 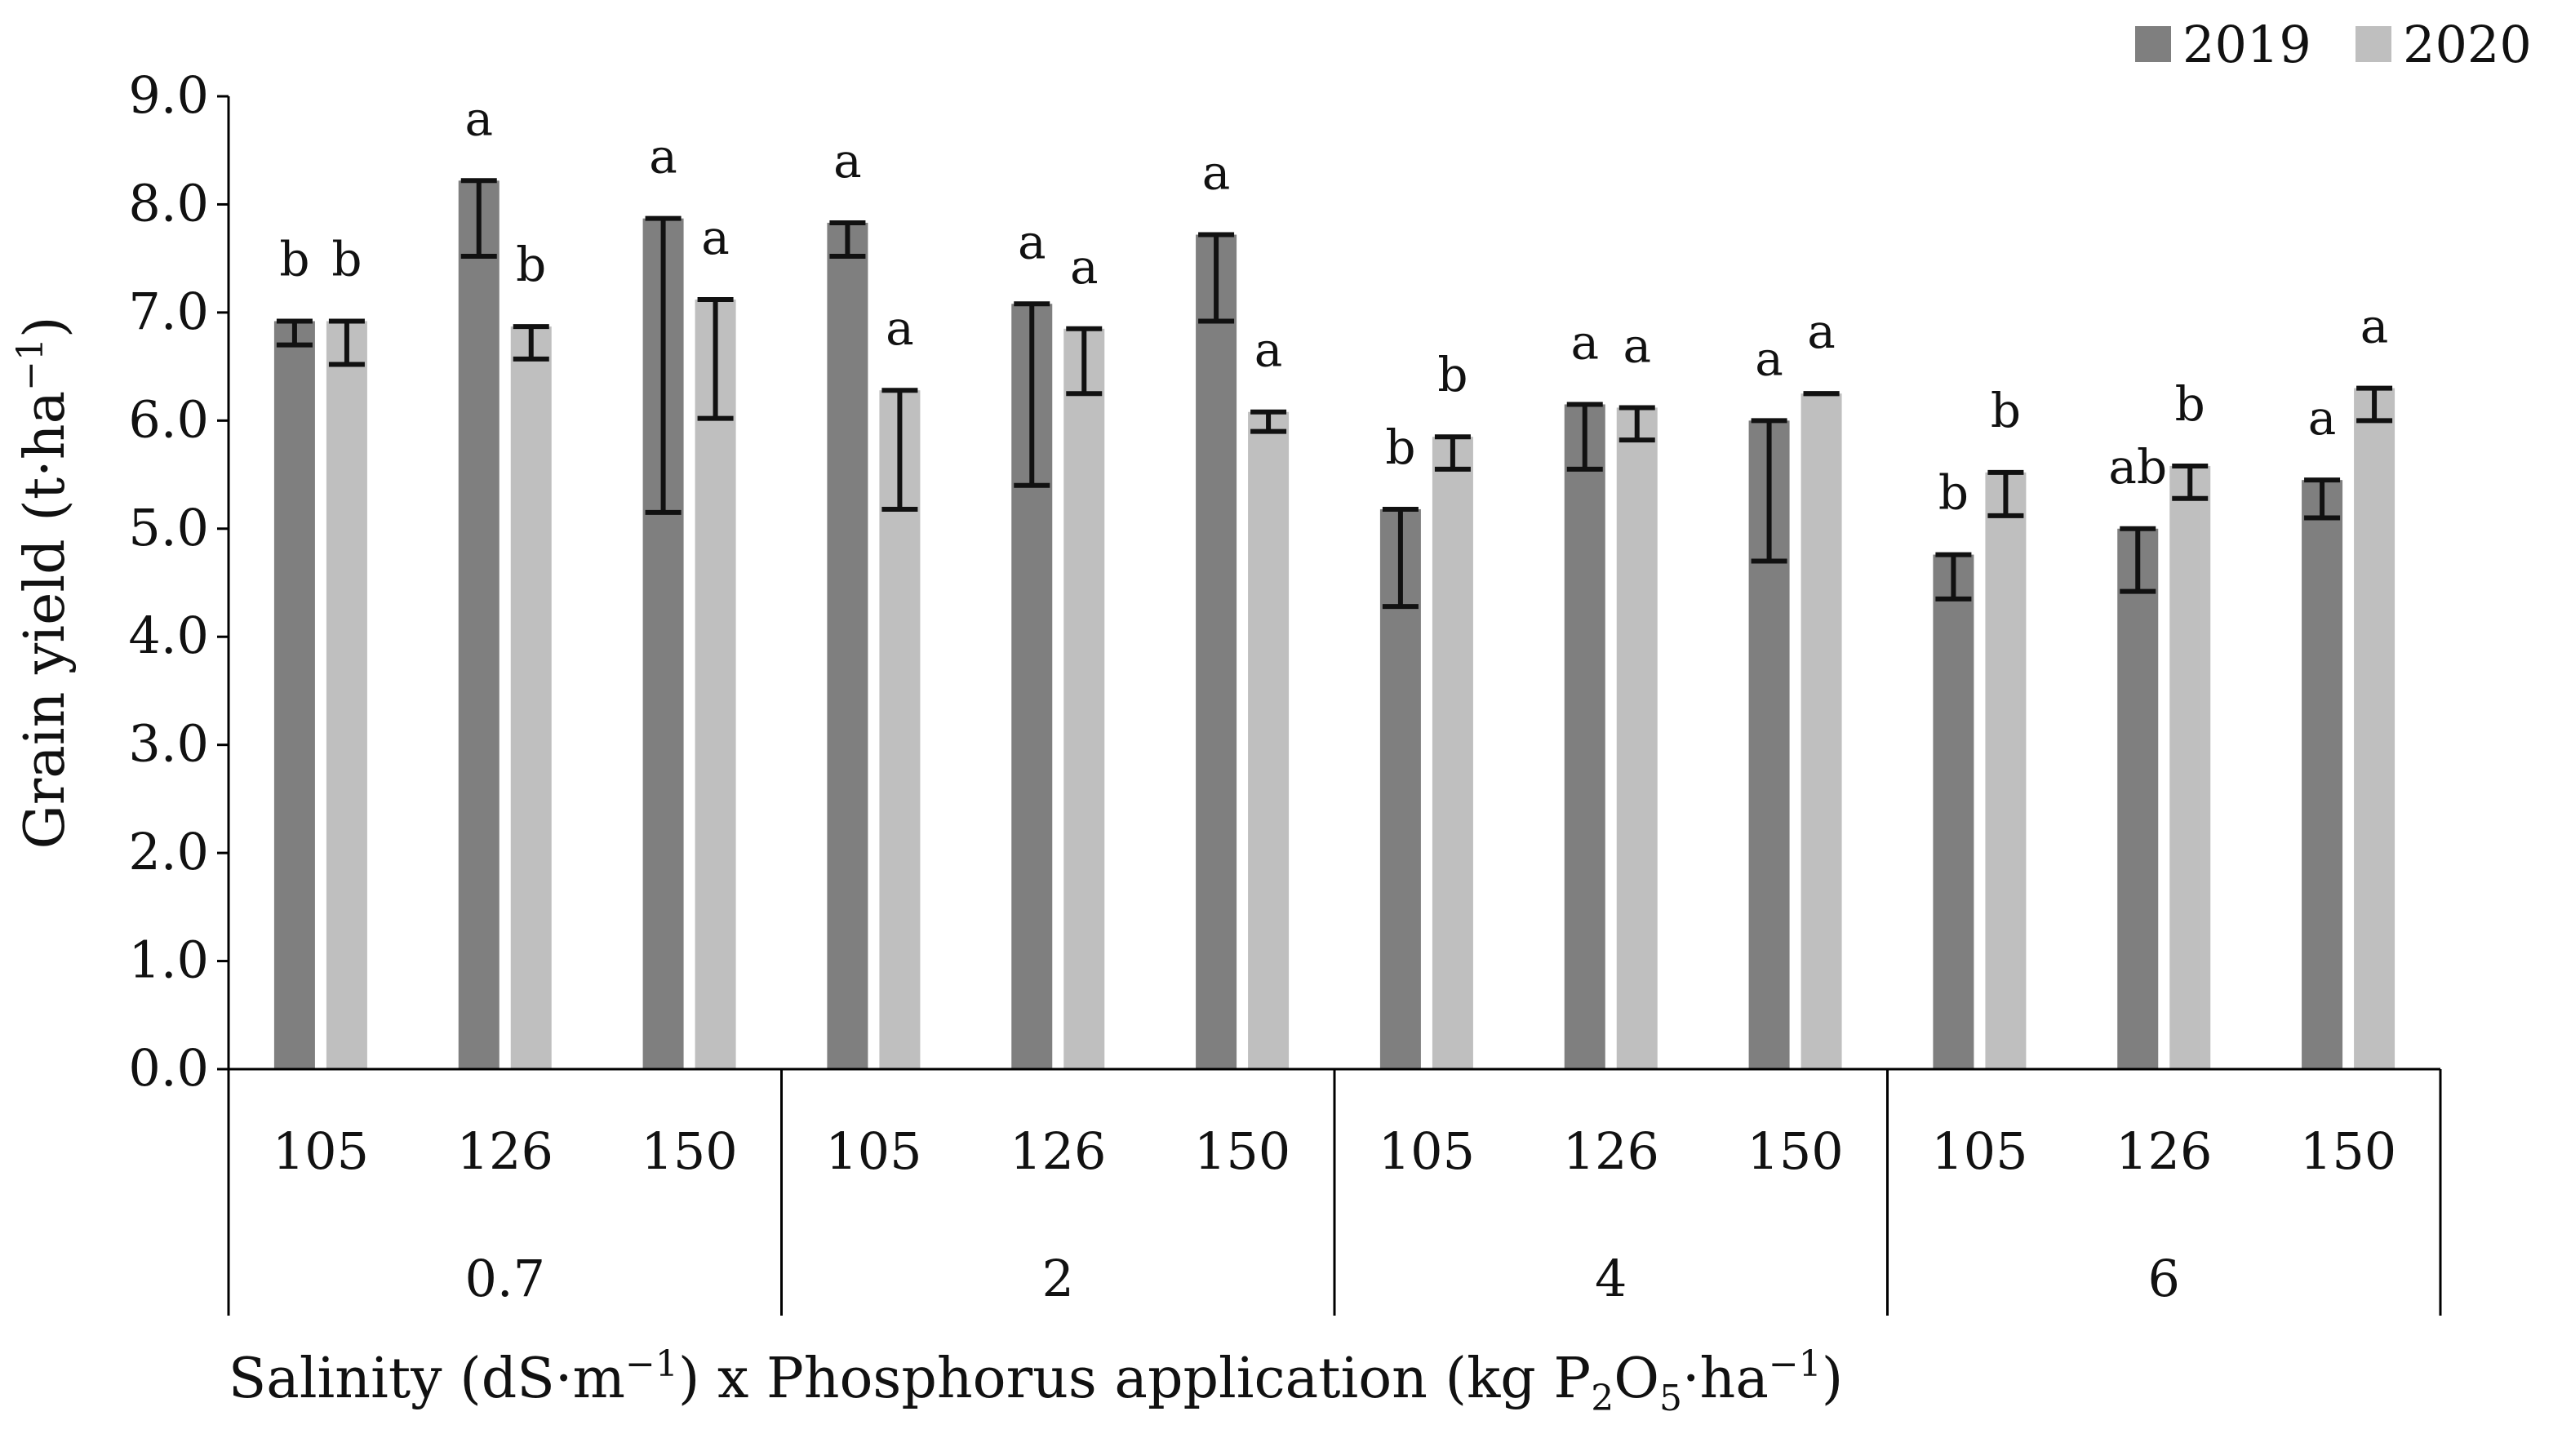 I want to click on significance-label-2020-3: a, so click(x=900, y=328).